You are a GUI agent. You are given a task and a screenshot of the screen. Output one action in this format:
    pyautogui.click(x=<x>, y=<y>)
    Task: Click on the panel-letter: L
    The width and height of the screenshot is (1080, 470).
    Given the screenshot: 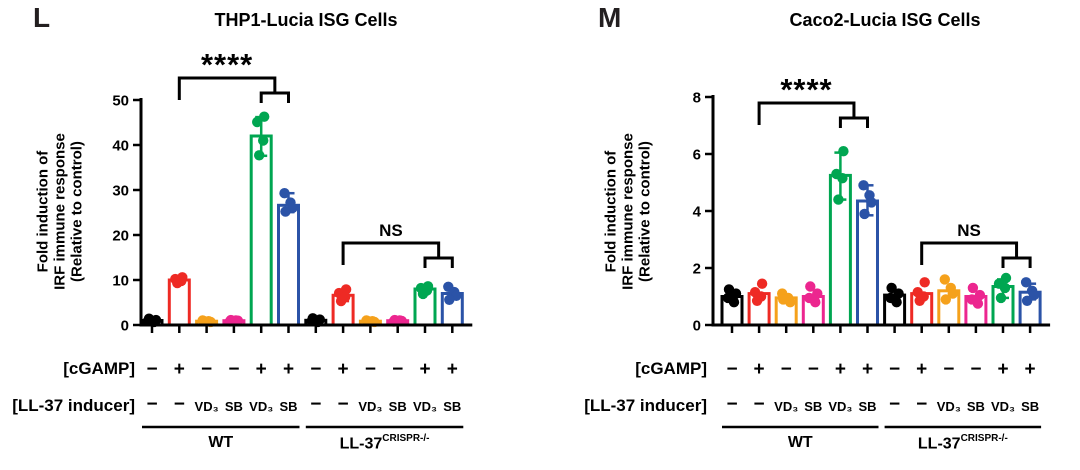 What is the action you would take?
    pyautogui.click(x=42, y=17)
    